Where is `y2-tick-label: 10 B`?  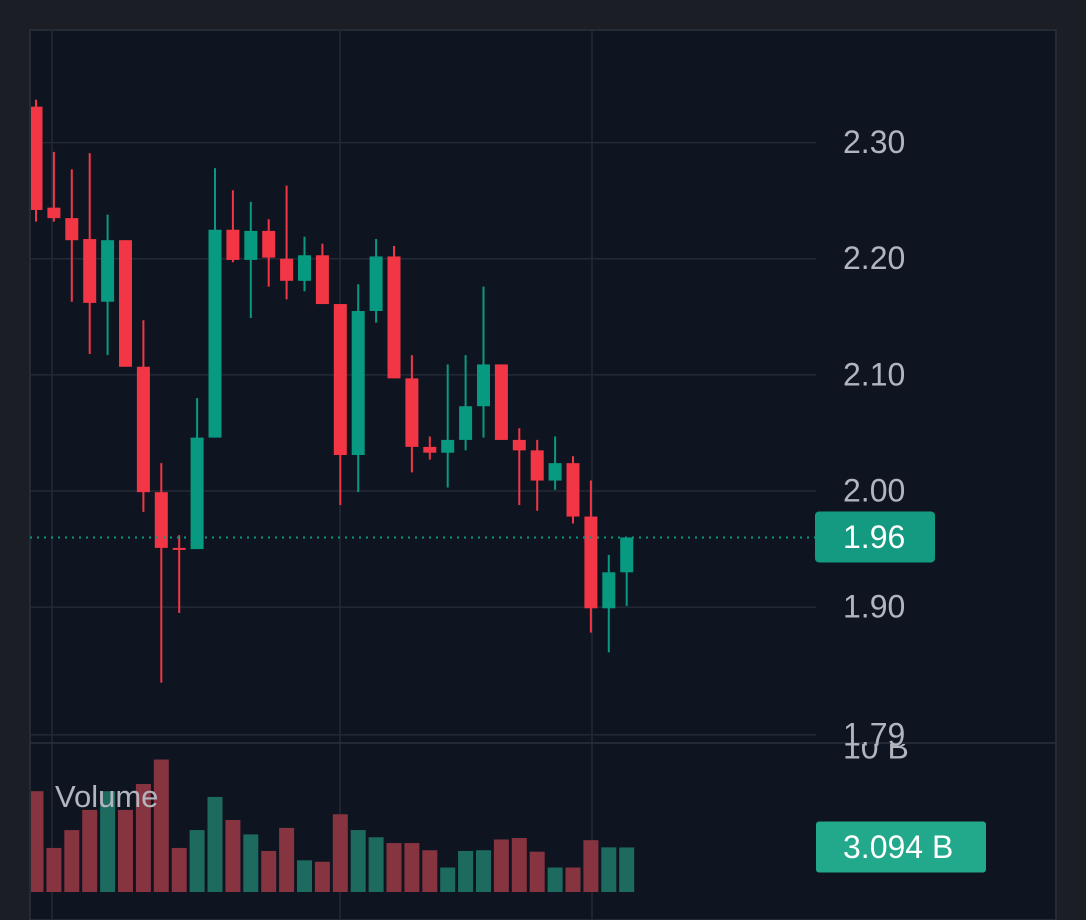 y2-tick-label: 10 B is located at coordinates (876, 747).